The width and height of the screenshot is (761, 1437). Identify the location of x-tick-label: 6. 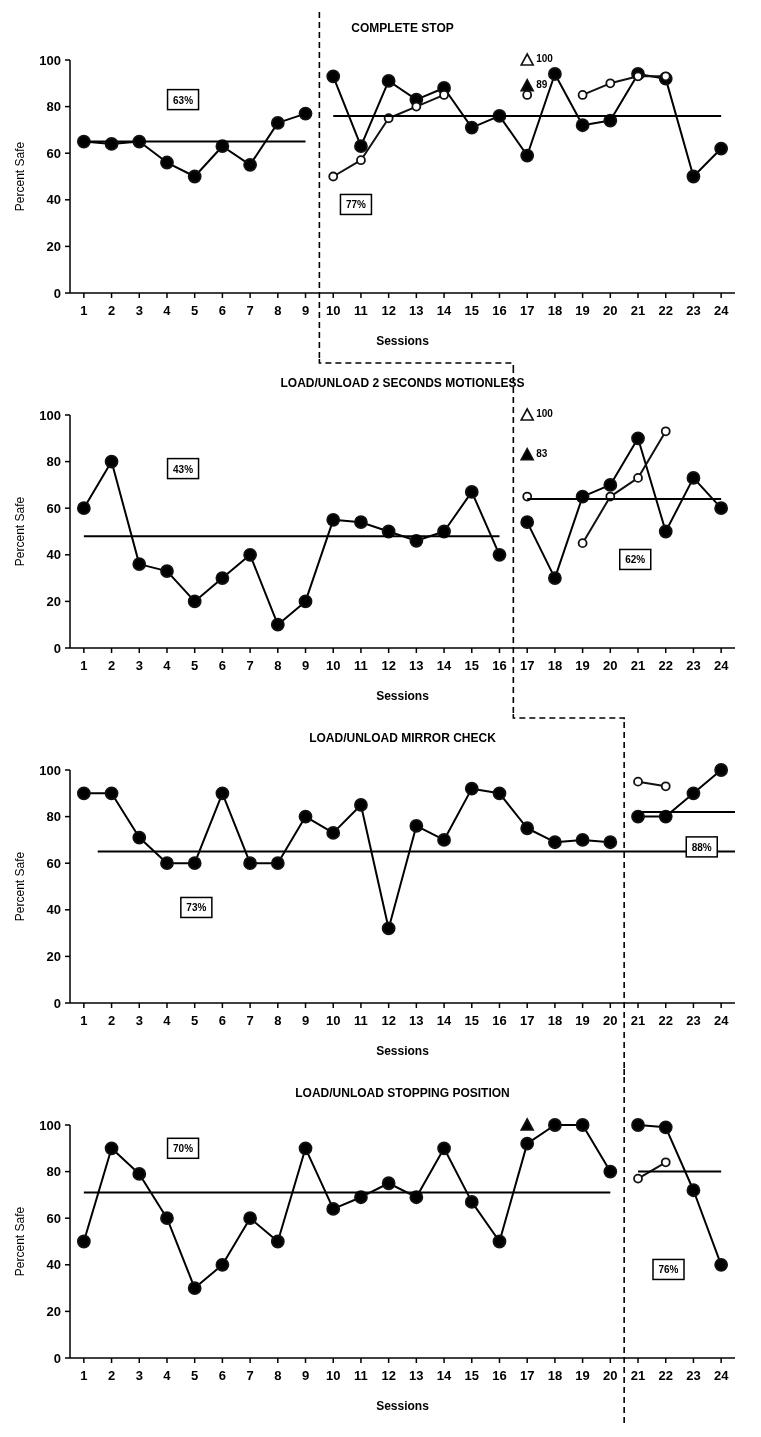
(222, 1375).